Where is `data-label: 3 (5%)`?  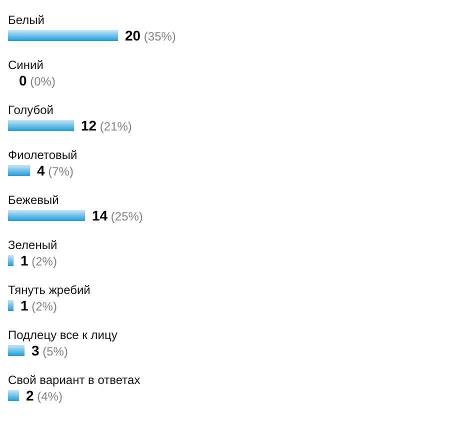 data-label: 3 (5%) is located at coordinates (50, 350).